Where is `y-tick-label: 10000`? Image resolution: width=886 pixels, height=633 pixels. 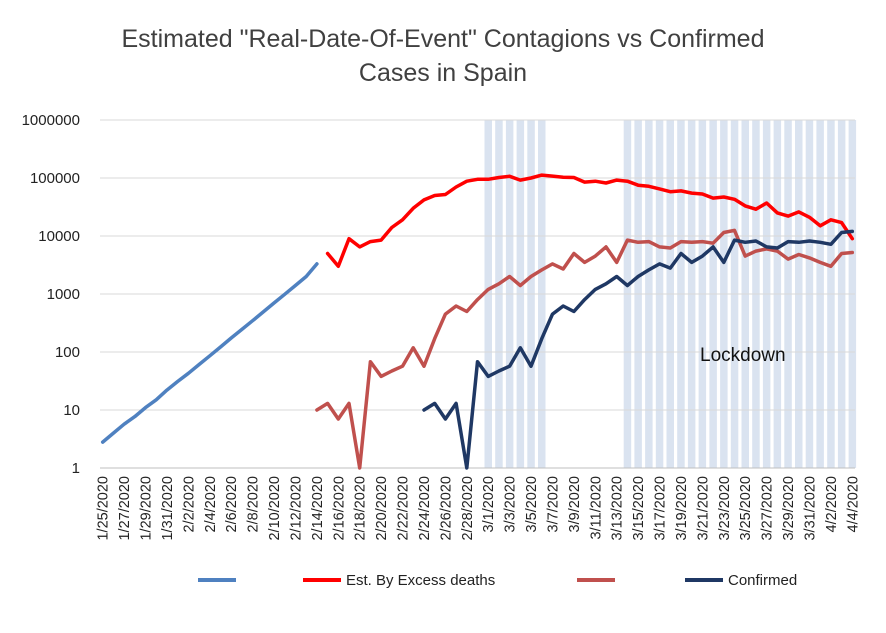
y-tick-label: 10000 is located at coordinates (59, 236).